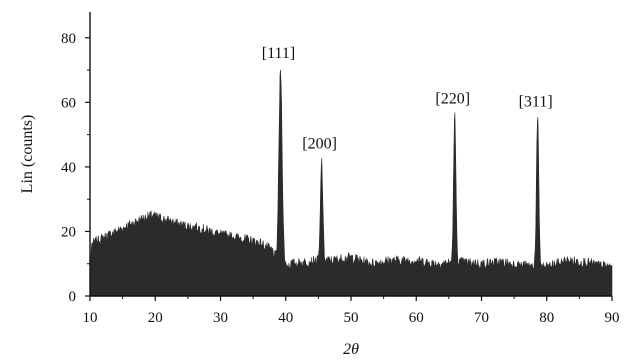  Describe the element at coordinates (278, 53) in the screenshot. I see `peak-label: [111]` at that location.